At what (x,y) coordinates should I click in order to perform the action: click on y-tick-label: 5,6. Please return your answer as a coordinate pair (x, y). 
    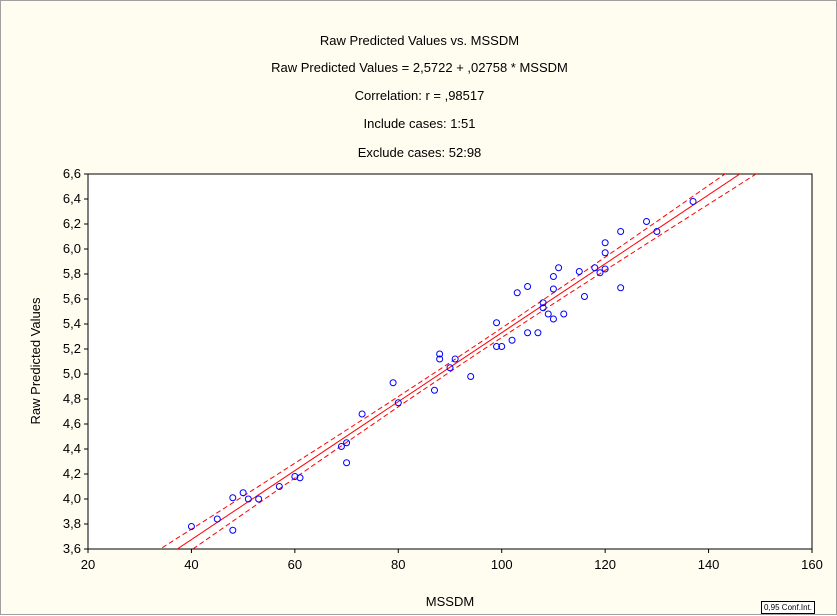
    Looking at the image, I should click on (72, 298).